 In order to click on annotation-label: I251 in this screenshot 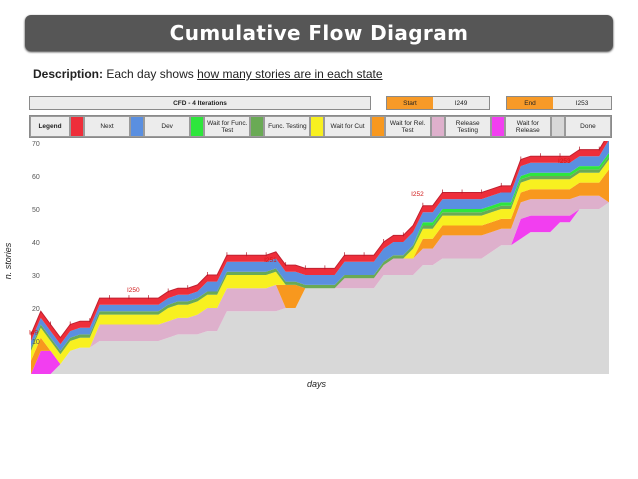, I will do `click(270, 260)`.